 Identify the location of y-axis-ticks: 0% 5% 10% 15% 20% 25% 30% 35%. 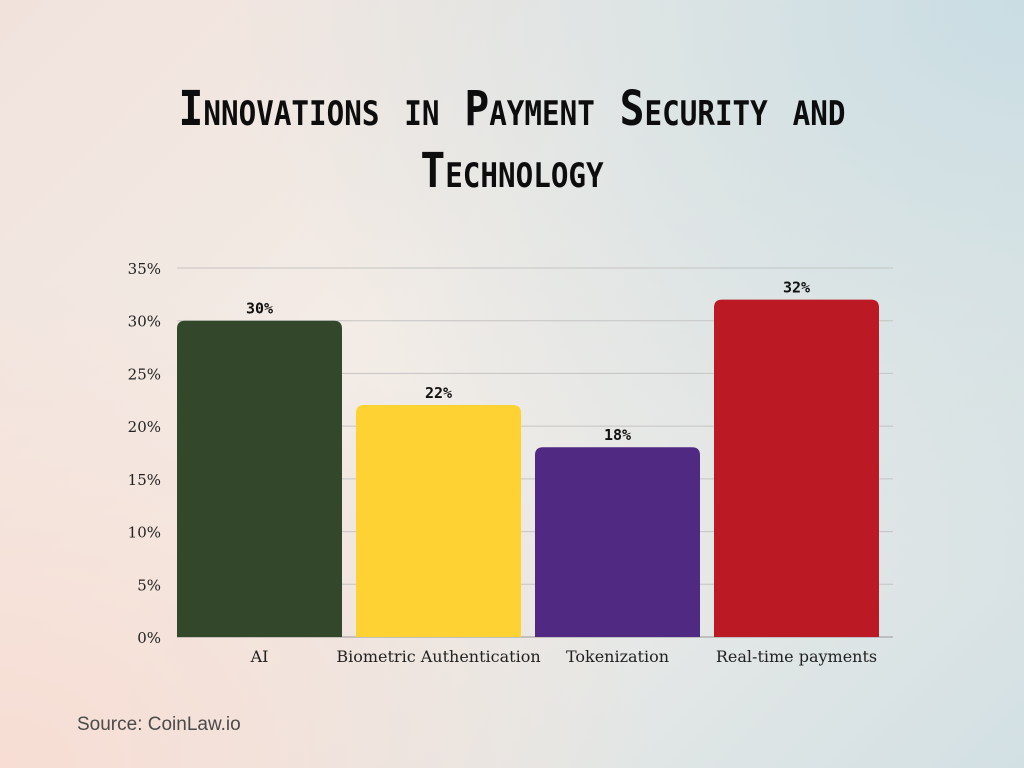
(144, 453).